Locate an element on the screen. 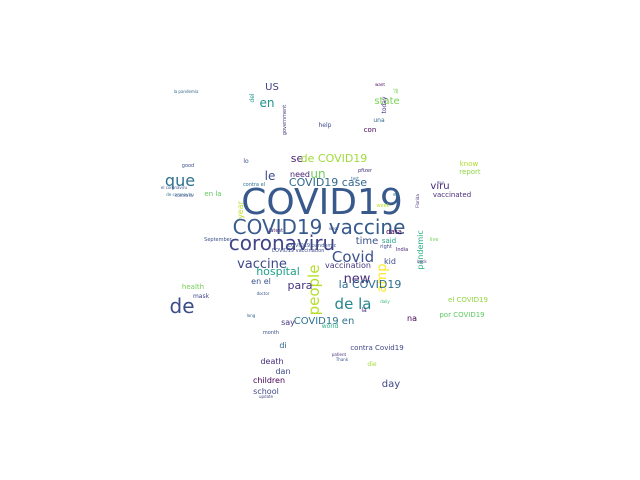 The image size is (640, 480). word-daily: daily is located at coordinates (385, 301).